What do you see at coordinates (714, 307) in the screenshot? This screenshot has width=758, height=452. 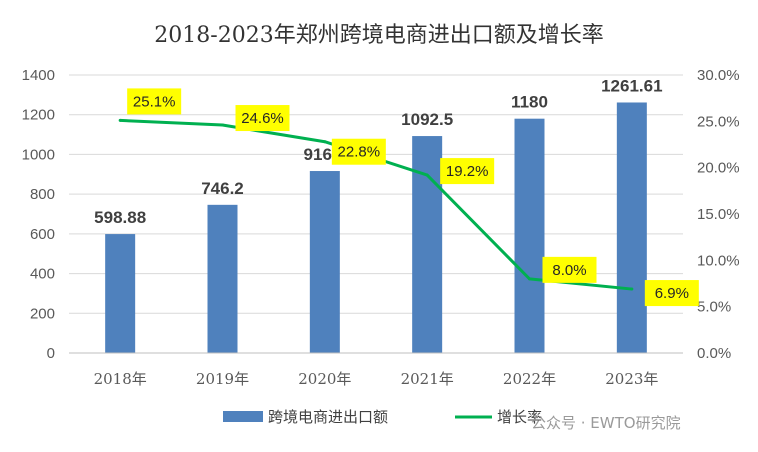 I see `y-right-tick-label: 5.0%` at bounding box center [714, 307].